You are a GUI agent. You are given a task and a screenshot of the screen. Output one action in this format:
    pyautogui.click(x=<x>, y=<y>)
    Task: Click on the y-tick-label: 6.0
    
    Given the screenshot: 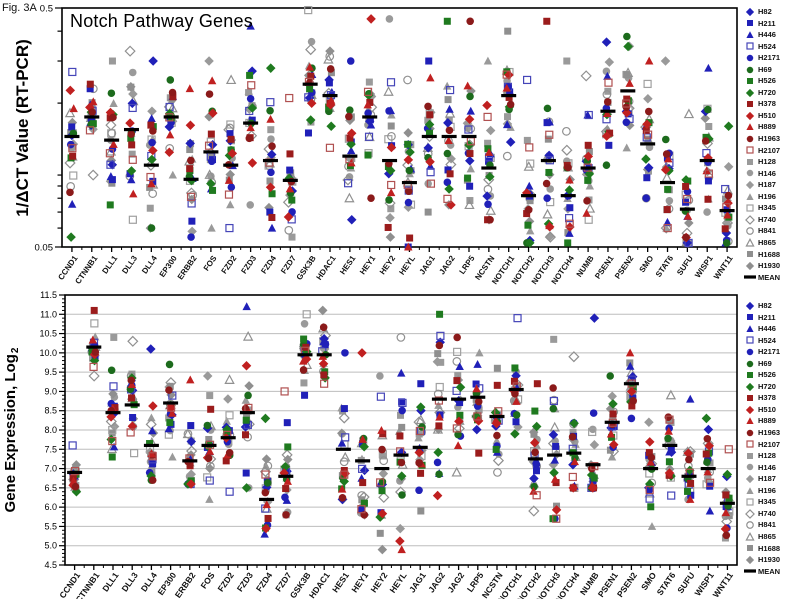 What is the action you would take?
    pyautogui.click(x=50, y=507)
    